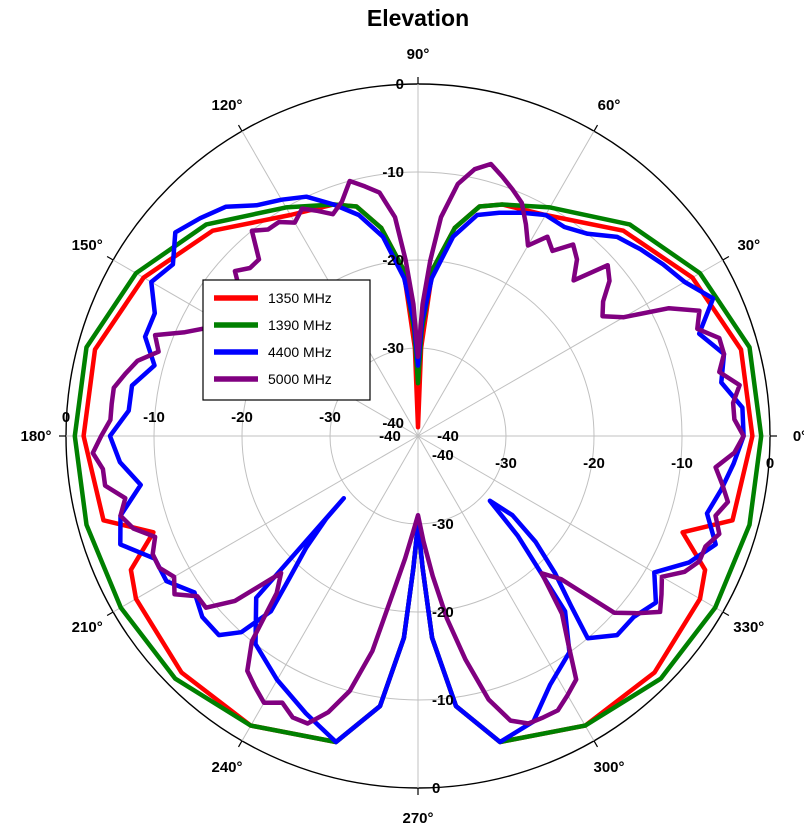 This screenshot has height=829, width=804. I want to click on angle-tick-label: 0°, so click(798, 436).